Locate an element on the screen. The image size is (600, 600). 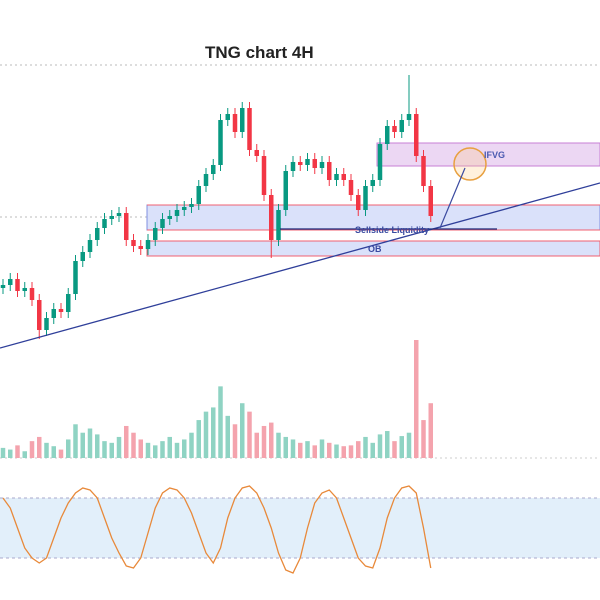
liquidity-zone is located at coordinates (373, 217).